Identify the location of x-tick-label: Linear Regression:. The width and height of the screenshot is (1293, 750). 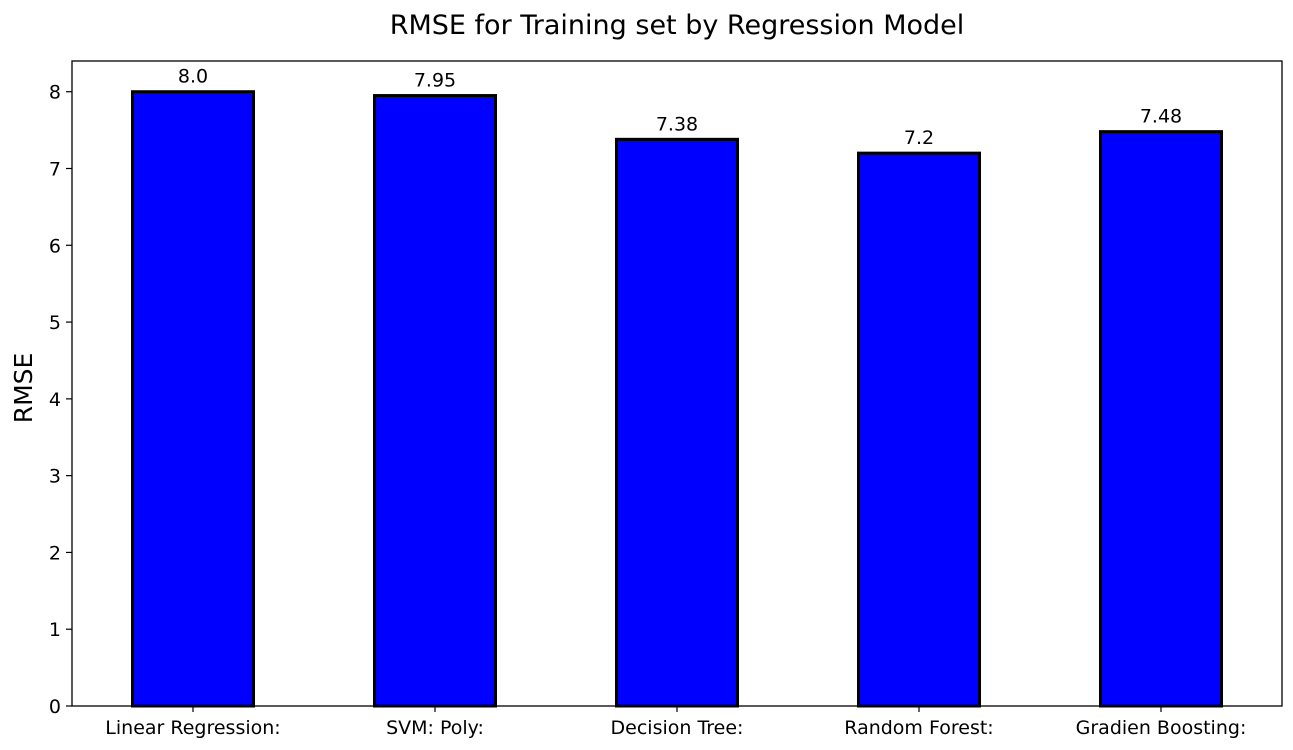
(192, 728).